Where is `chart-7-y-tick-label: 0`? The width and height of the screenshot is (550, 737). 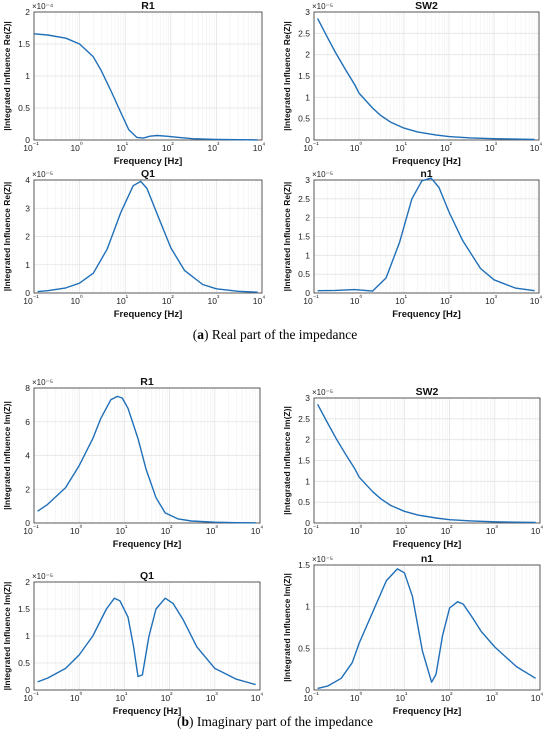 chart-7-y-tick-label: 0 is located at coordinates (27, 690).